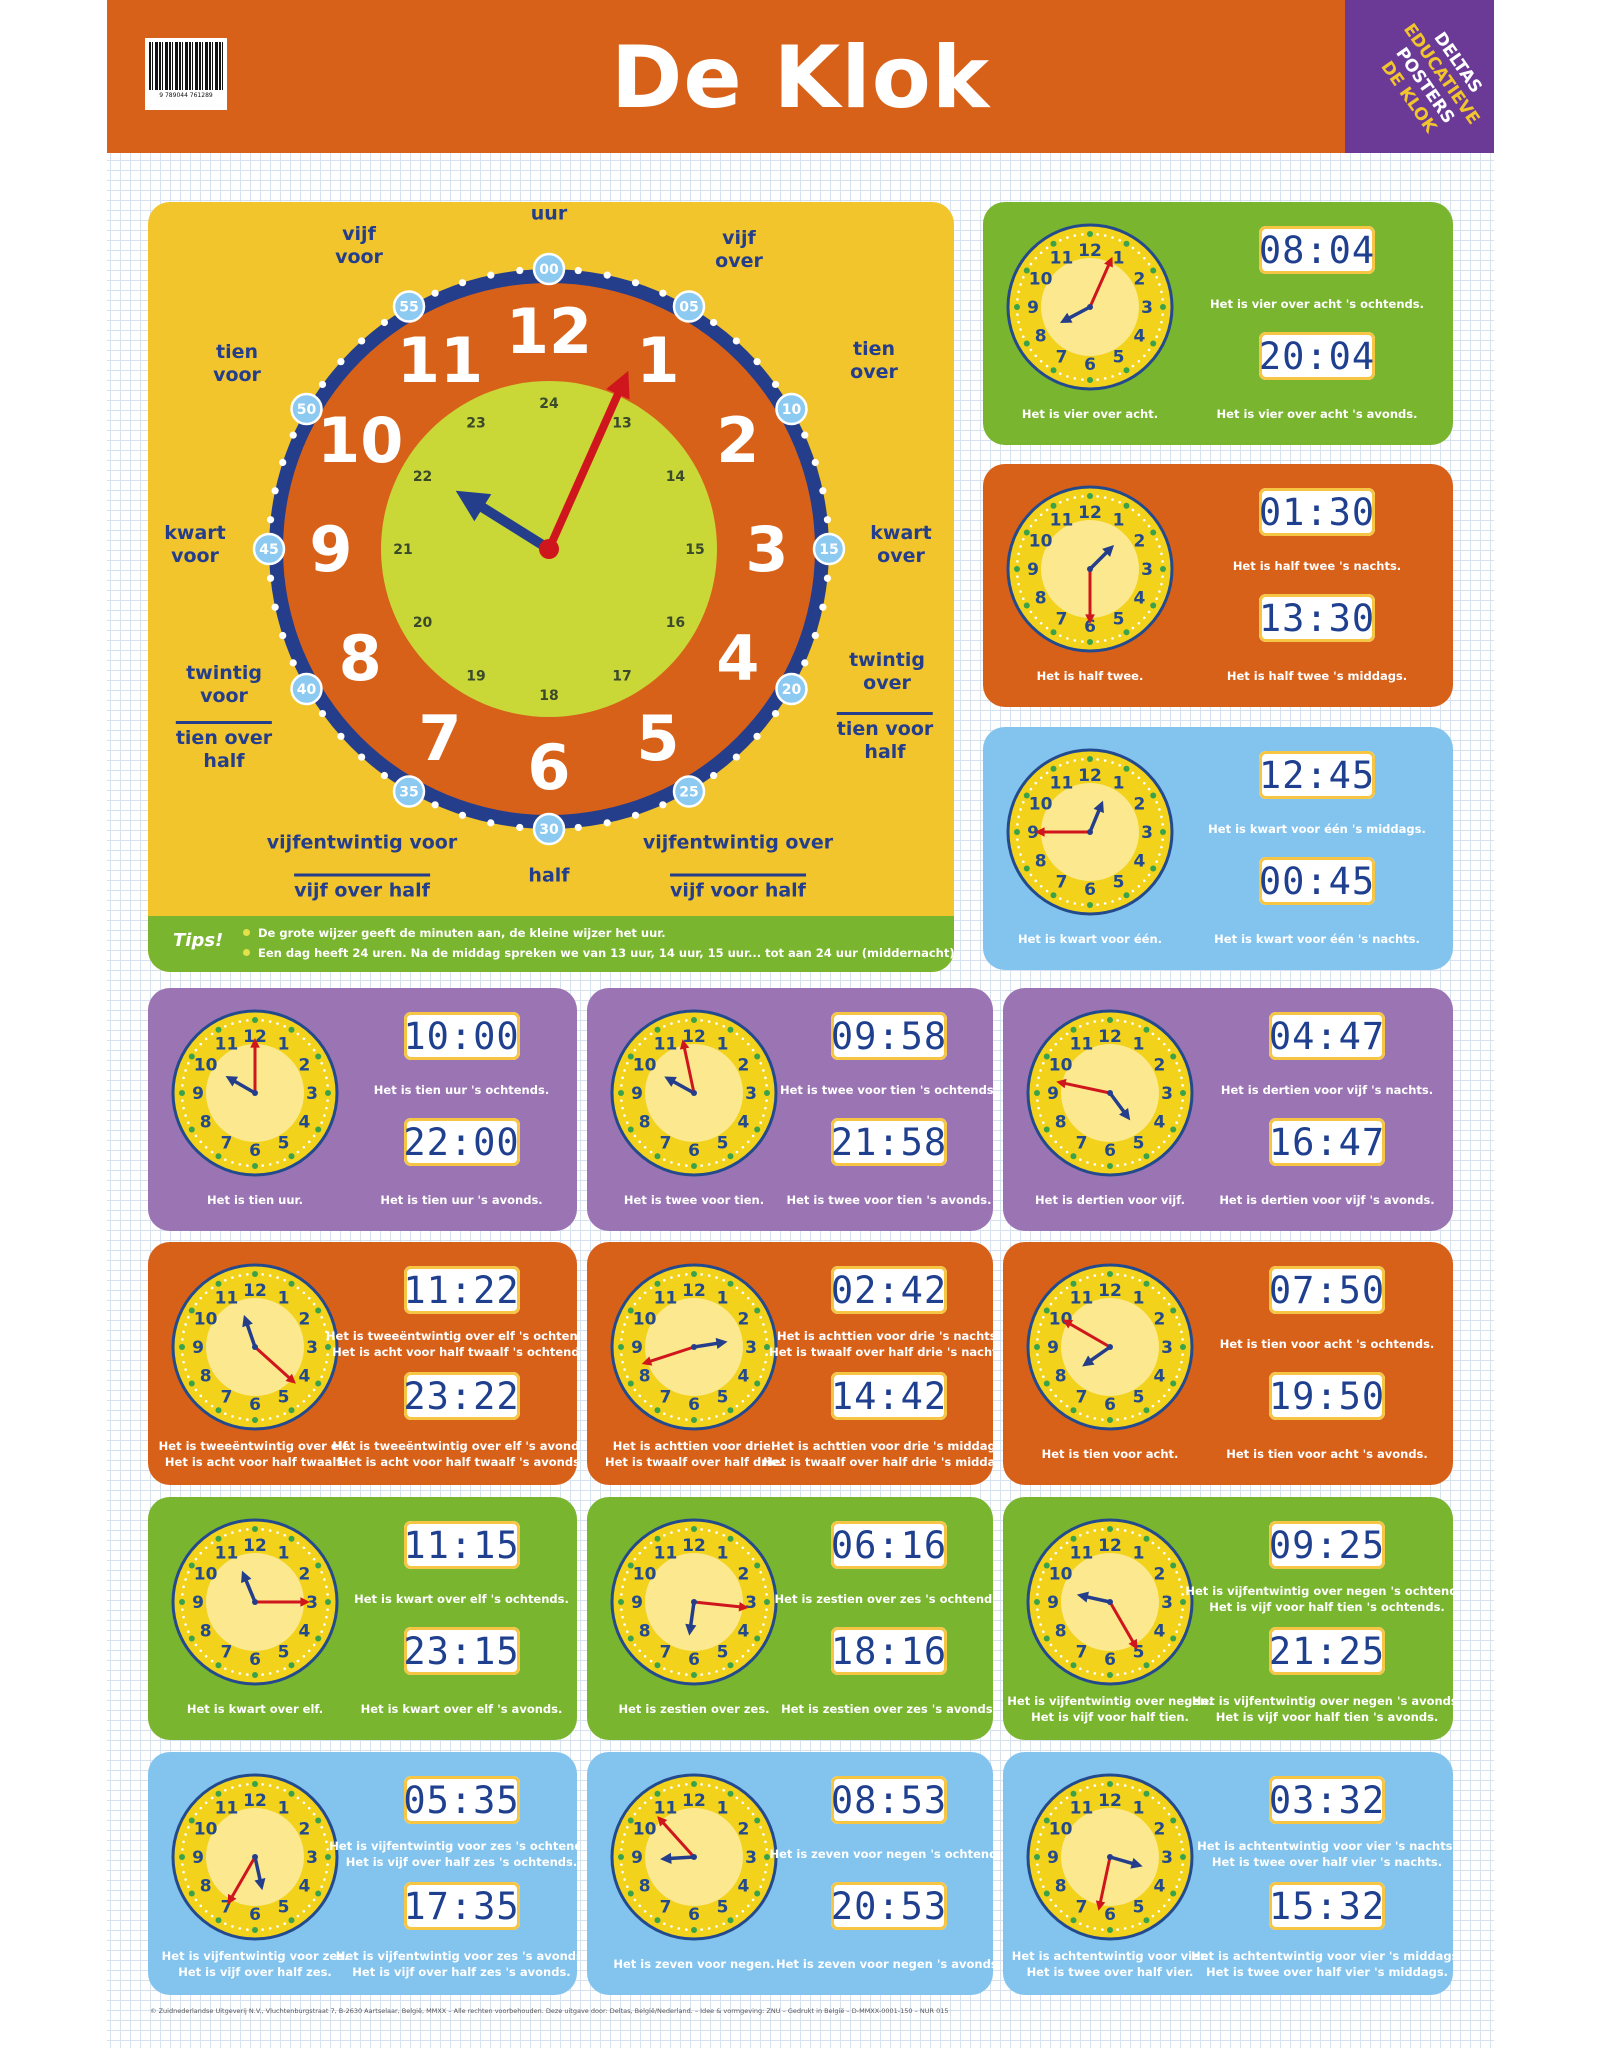  Describe the element at coordinates (743, 1123) in the screenshot. I see `hour-number: 4` at that location.